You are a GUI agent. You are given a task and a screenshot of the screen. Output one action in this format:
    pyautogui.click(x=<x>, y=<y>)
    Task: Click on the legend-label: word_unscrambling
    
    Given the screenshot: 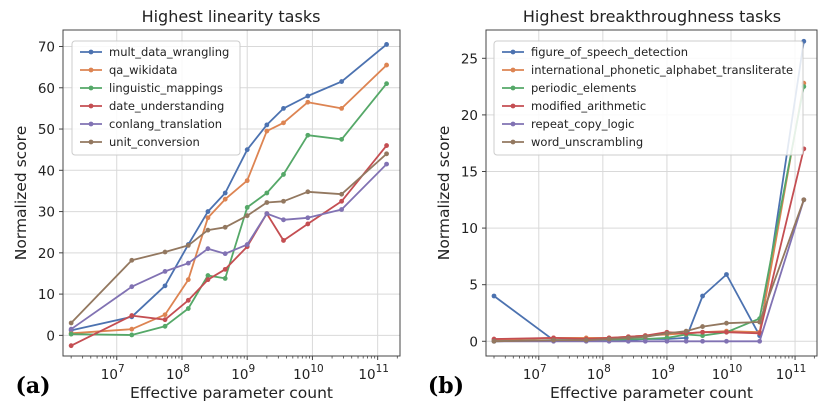 What is the action you would take?
    pyautogui.click(x=587, y=142)
    